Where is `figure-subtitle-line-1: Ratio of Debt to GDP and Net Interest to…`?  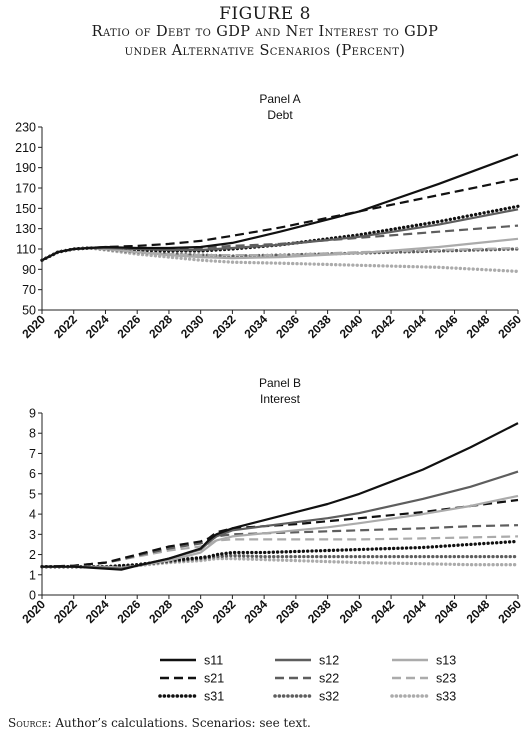 figure-subtitle-line-1: Ratio of Debt to GDP and Net Interest to… is located at coordinates (265, 32).